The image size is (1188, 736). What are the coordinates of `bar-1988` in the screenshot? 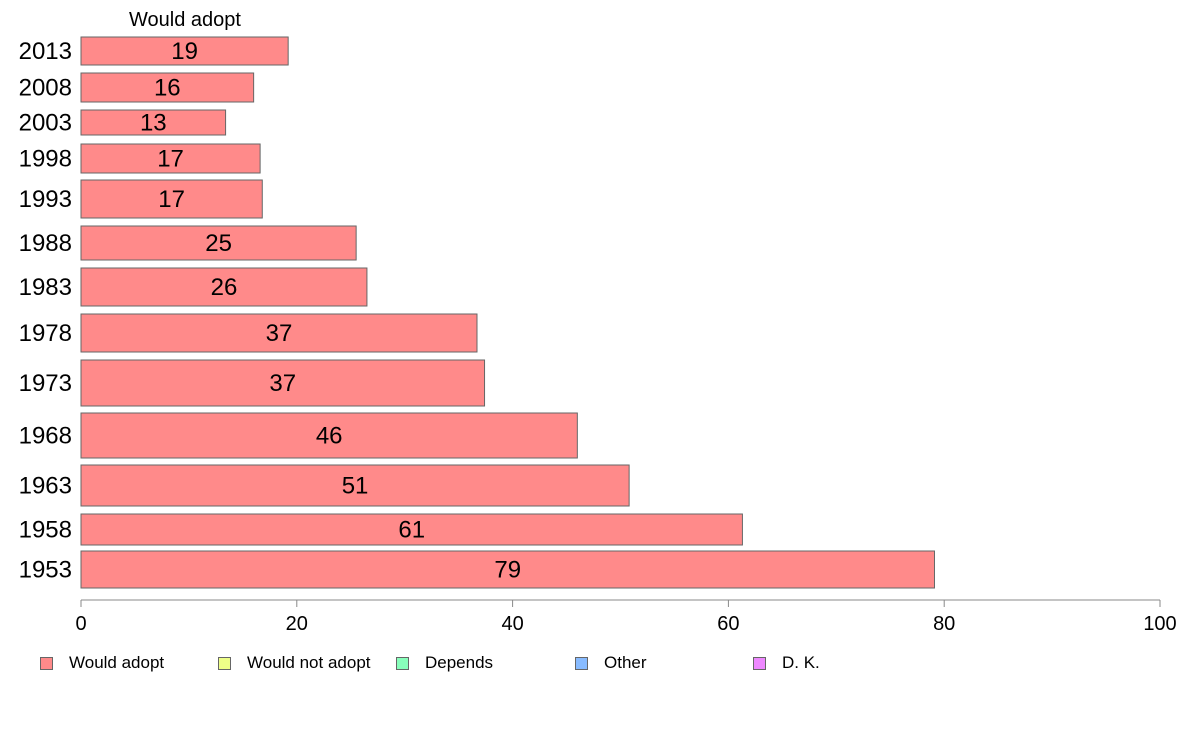 It's located at (218, 243).